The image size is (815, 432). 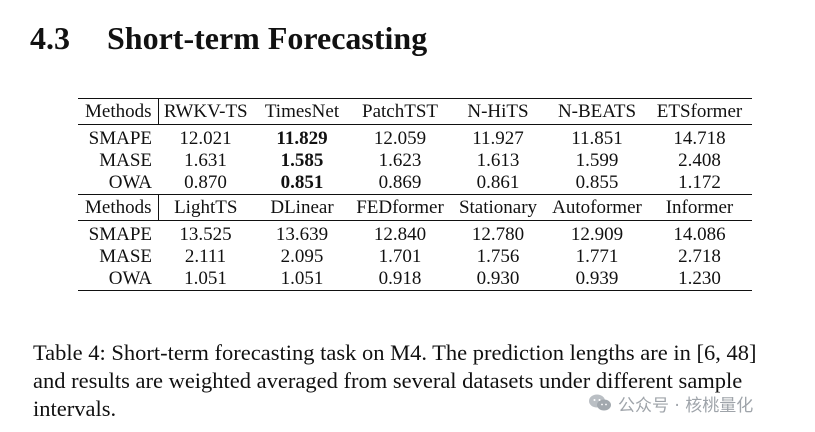 What do you see at coordinates (400, 138) in the screenshot?
I see `value-cell: 12.059` at bounding box center [400, 138].